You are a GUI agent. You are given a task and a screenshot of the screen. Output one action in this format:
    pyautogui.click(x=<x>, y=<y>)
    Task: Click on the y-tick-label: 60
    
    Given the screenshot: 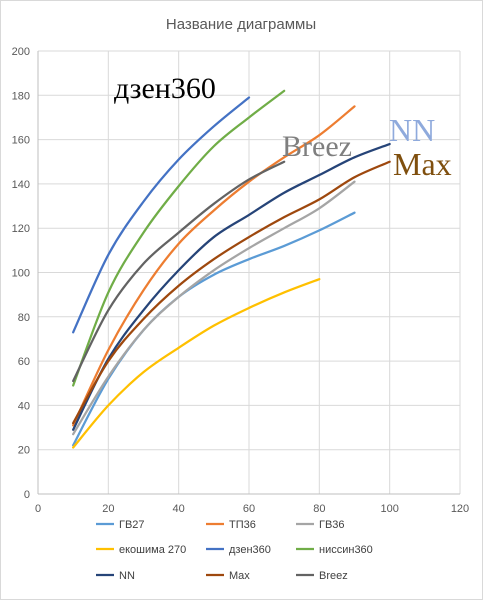 What is the action you would take?
    pyautogui.click(x=24, y=362)
    